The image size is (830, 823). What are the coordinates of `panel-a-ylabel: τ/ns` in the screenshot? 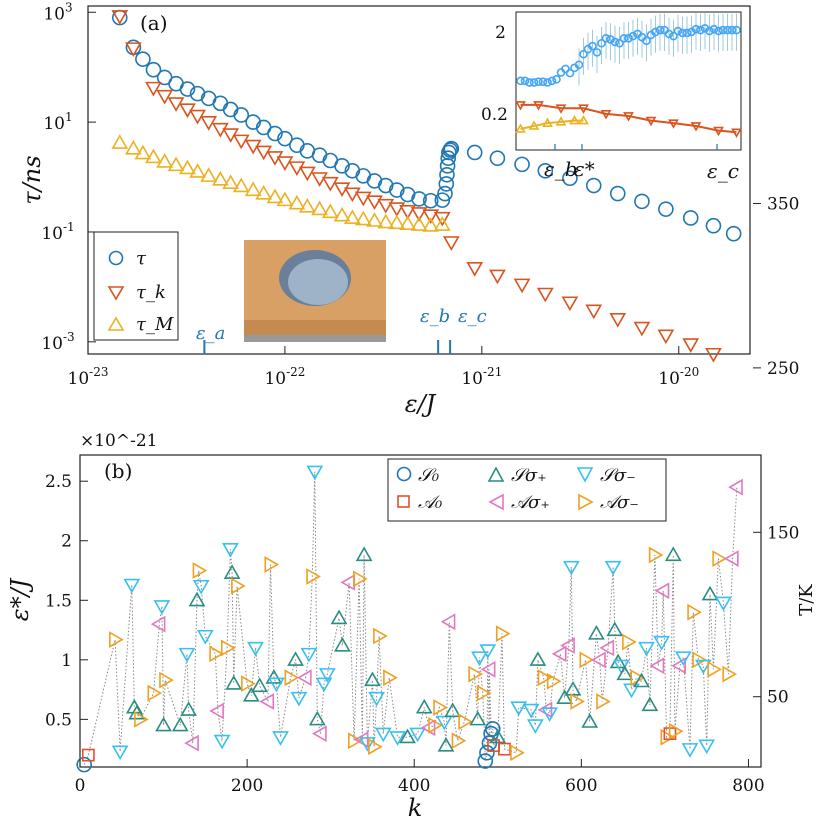 It's located at (32, 179).